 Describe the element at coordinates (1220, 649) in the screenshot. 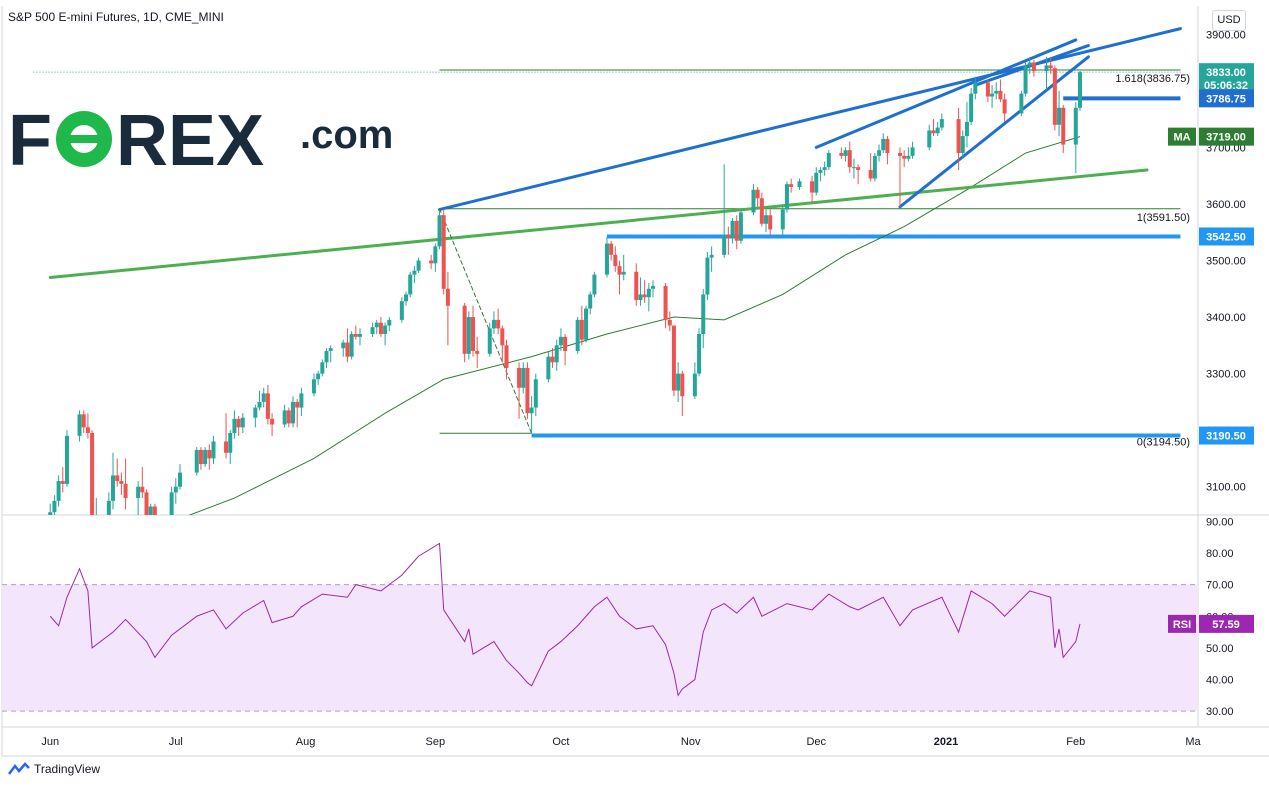

I see `rsi-tick-label: 50.00` at that location.